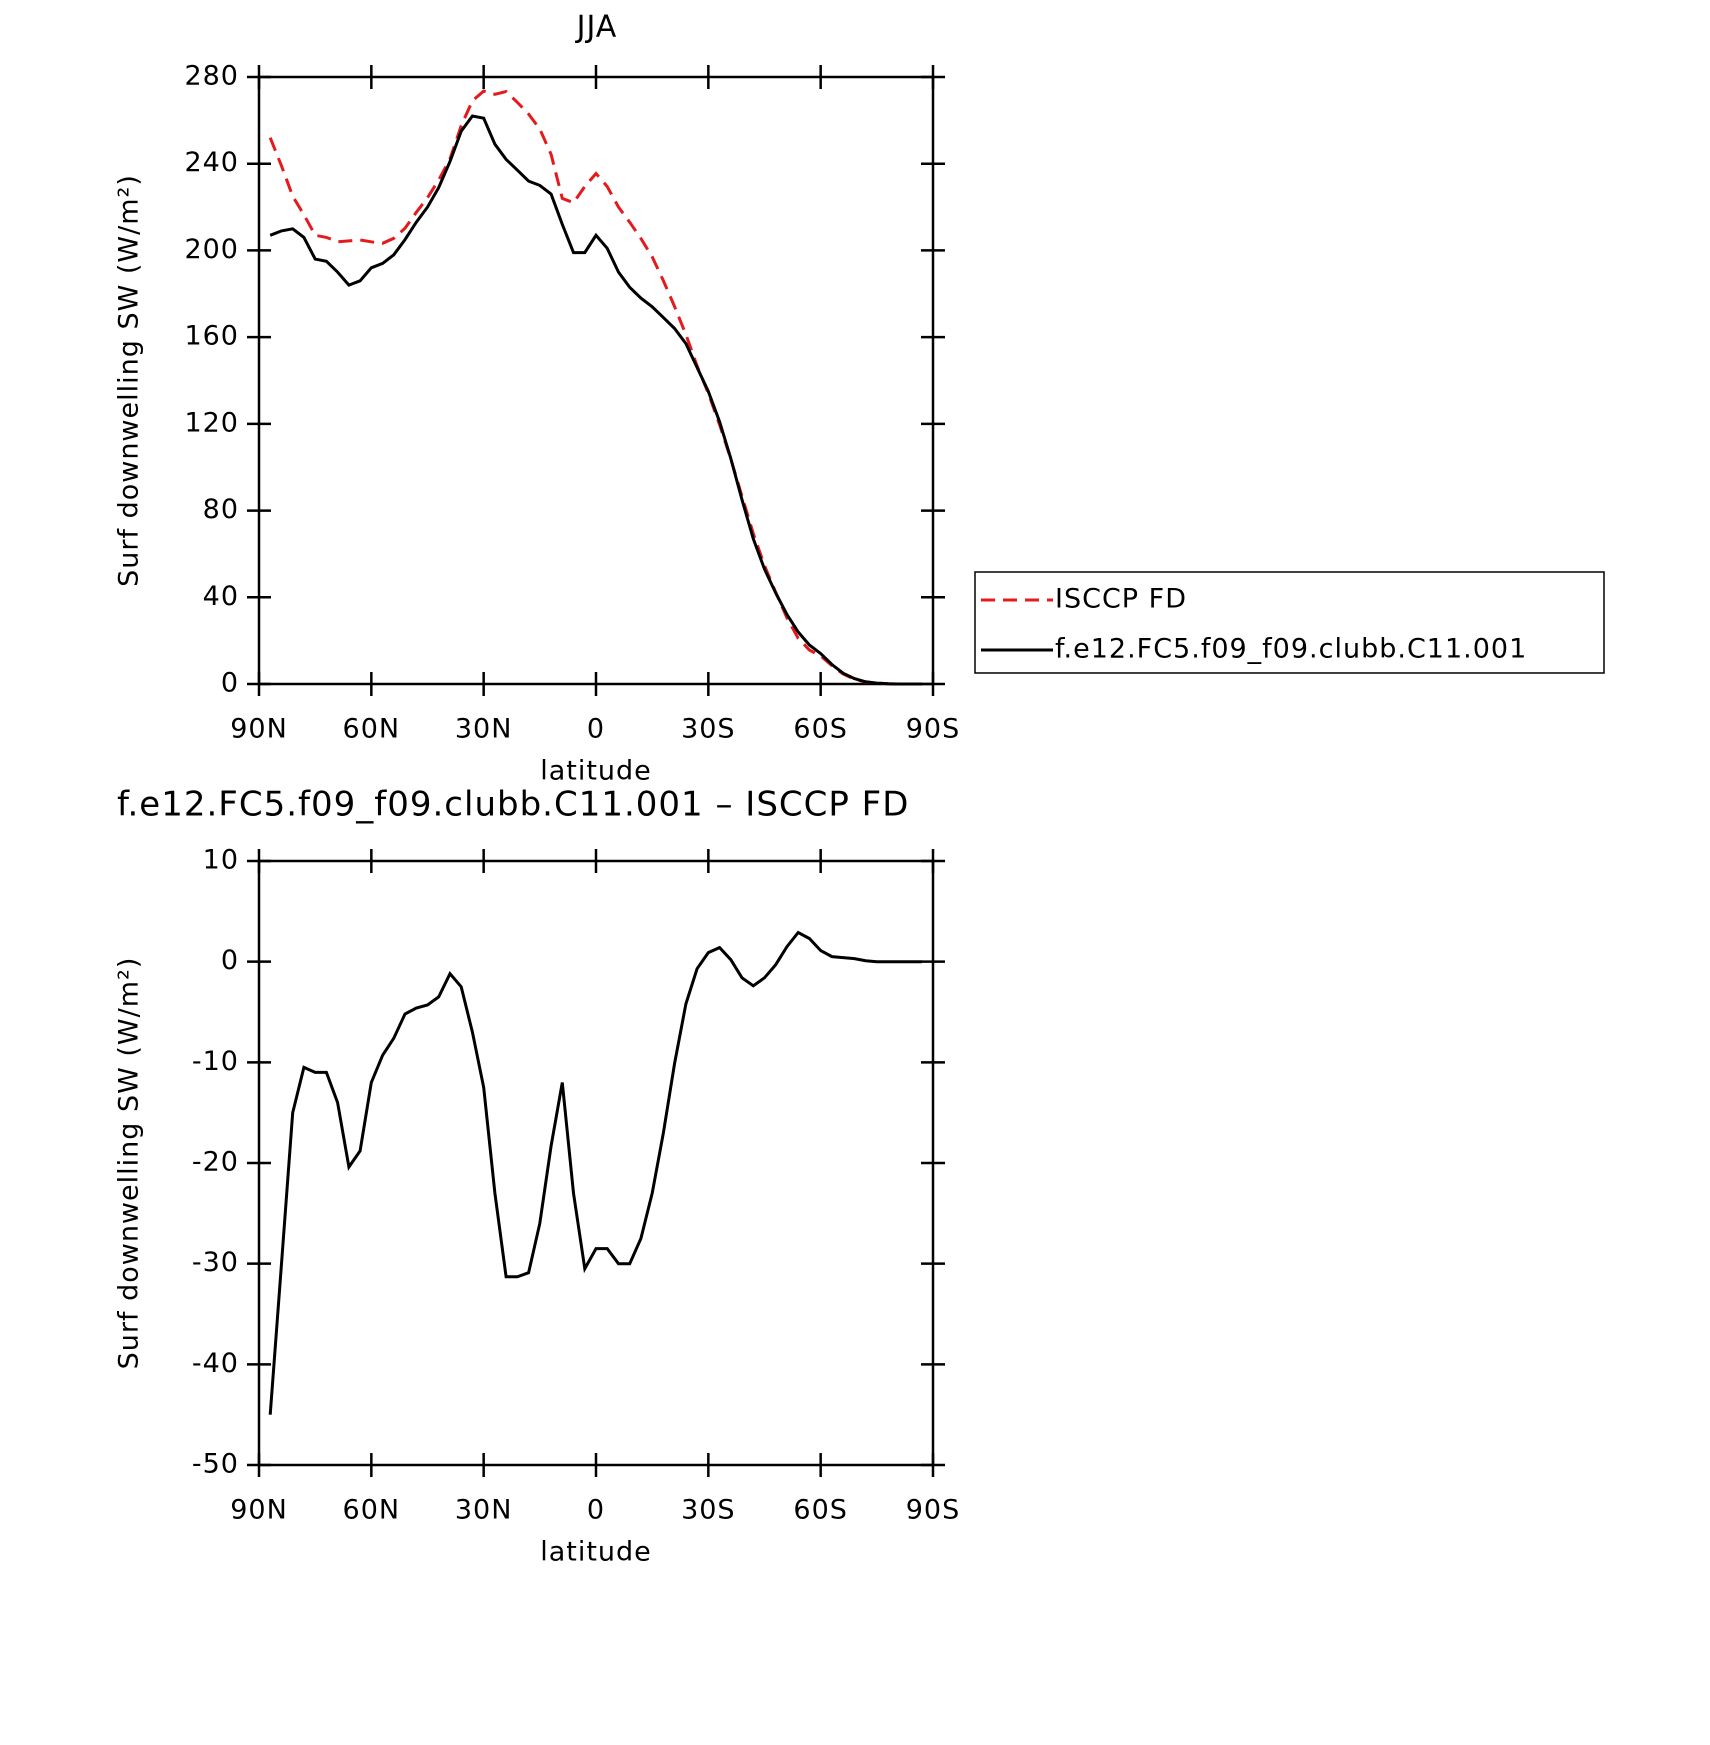 Image resolution: width=1710 pixels, height=1745 pixels. What do you see at coordinates (215, 1464) in the screenshot?
I see `y-tick-label: -50` at bounding box center [215, 1464].